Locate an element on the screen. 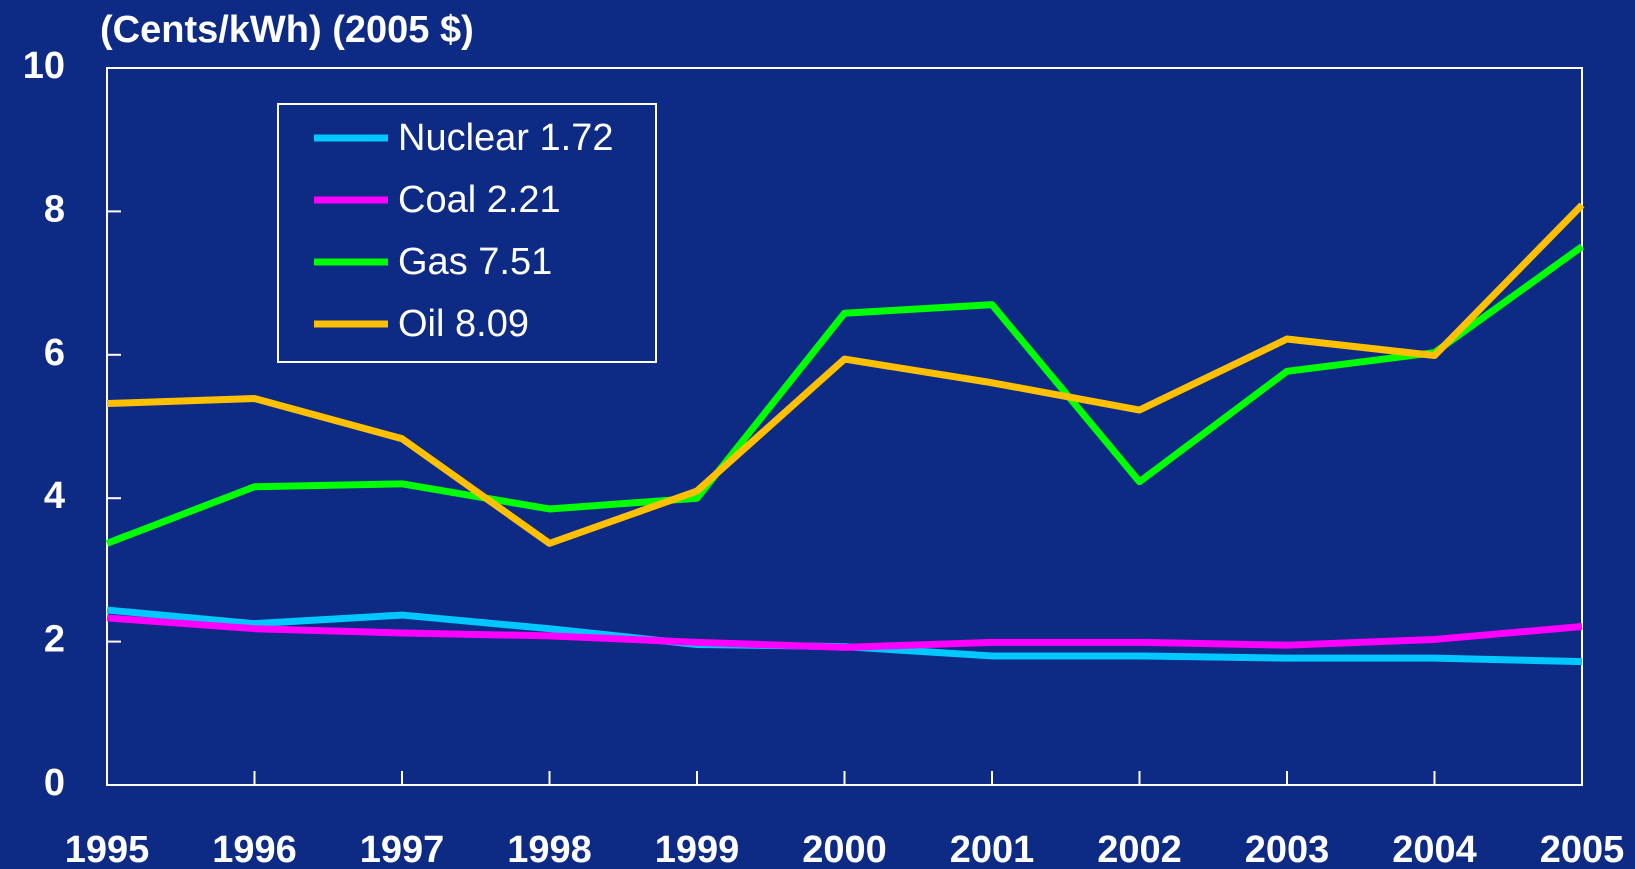  legend-label: Nuclear 1.72 is located at coordinates (505, 138).